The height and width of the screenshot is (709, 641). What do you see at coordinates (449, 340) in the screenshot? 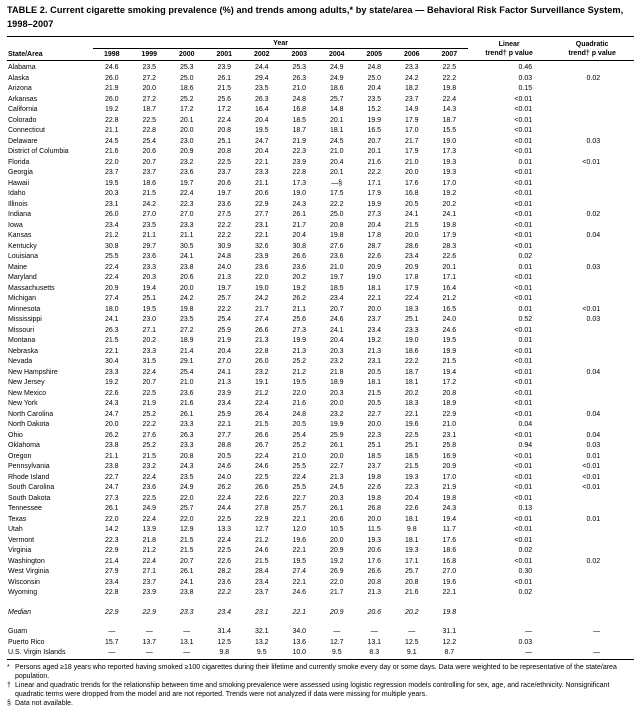
I see `prevalence-value-cell: 19.5` at bounding box center [449, 340].